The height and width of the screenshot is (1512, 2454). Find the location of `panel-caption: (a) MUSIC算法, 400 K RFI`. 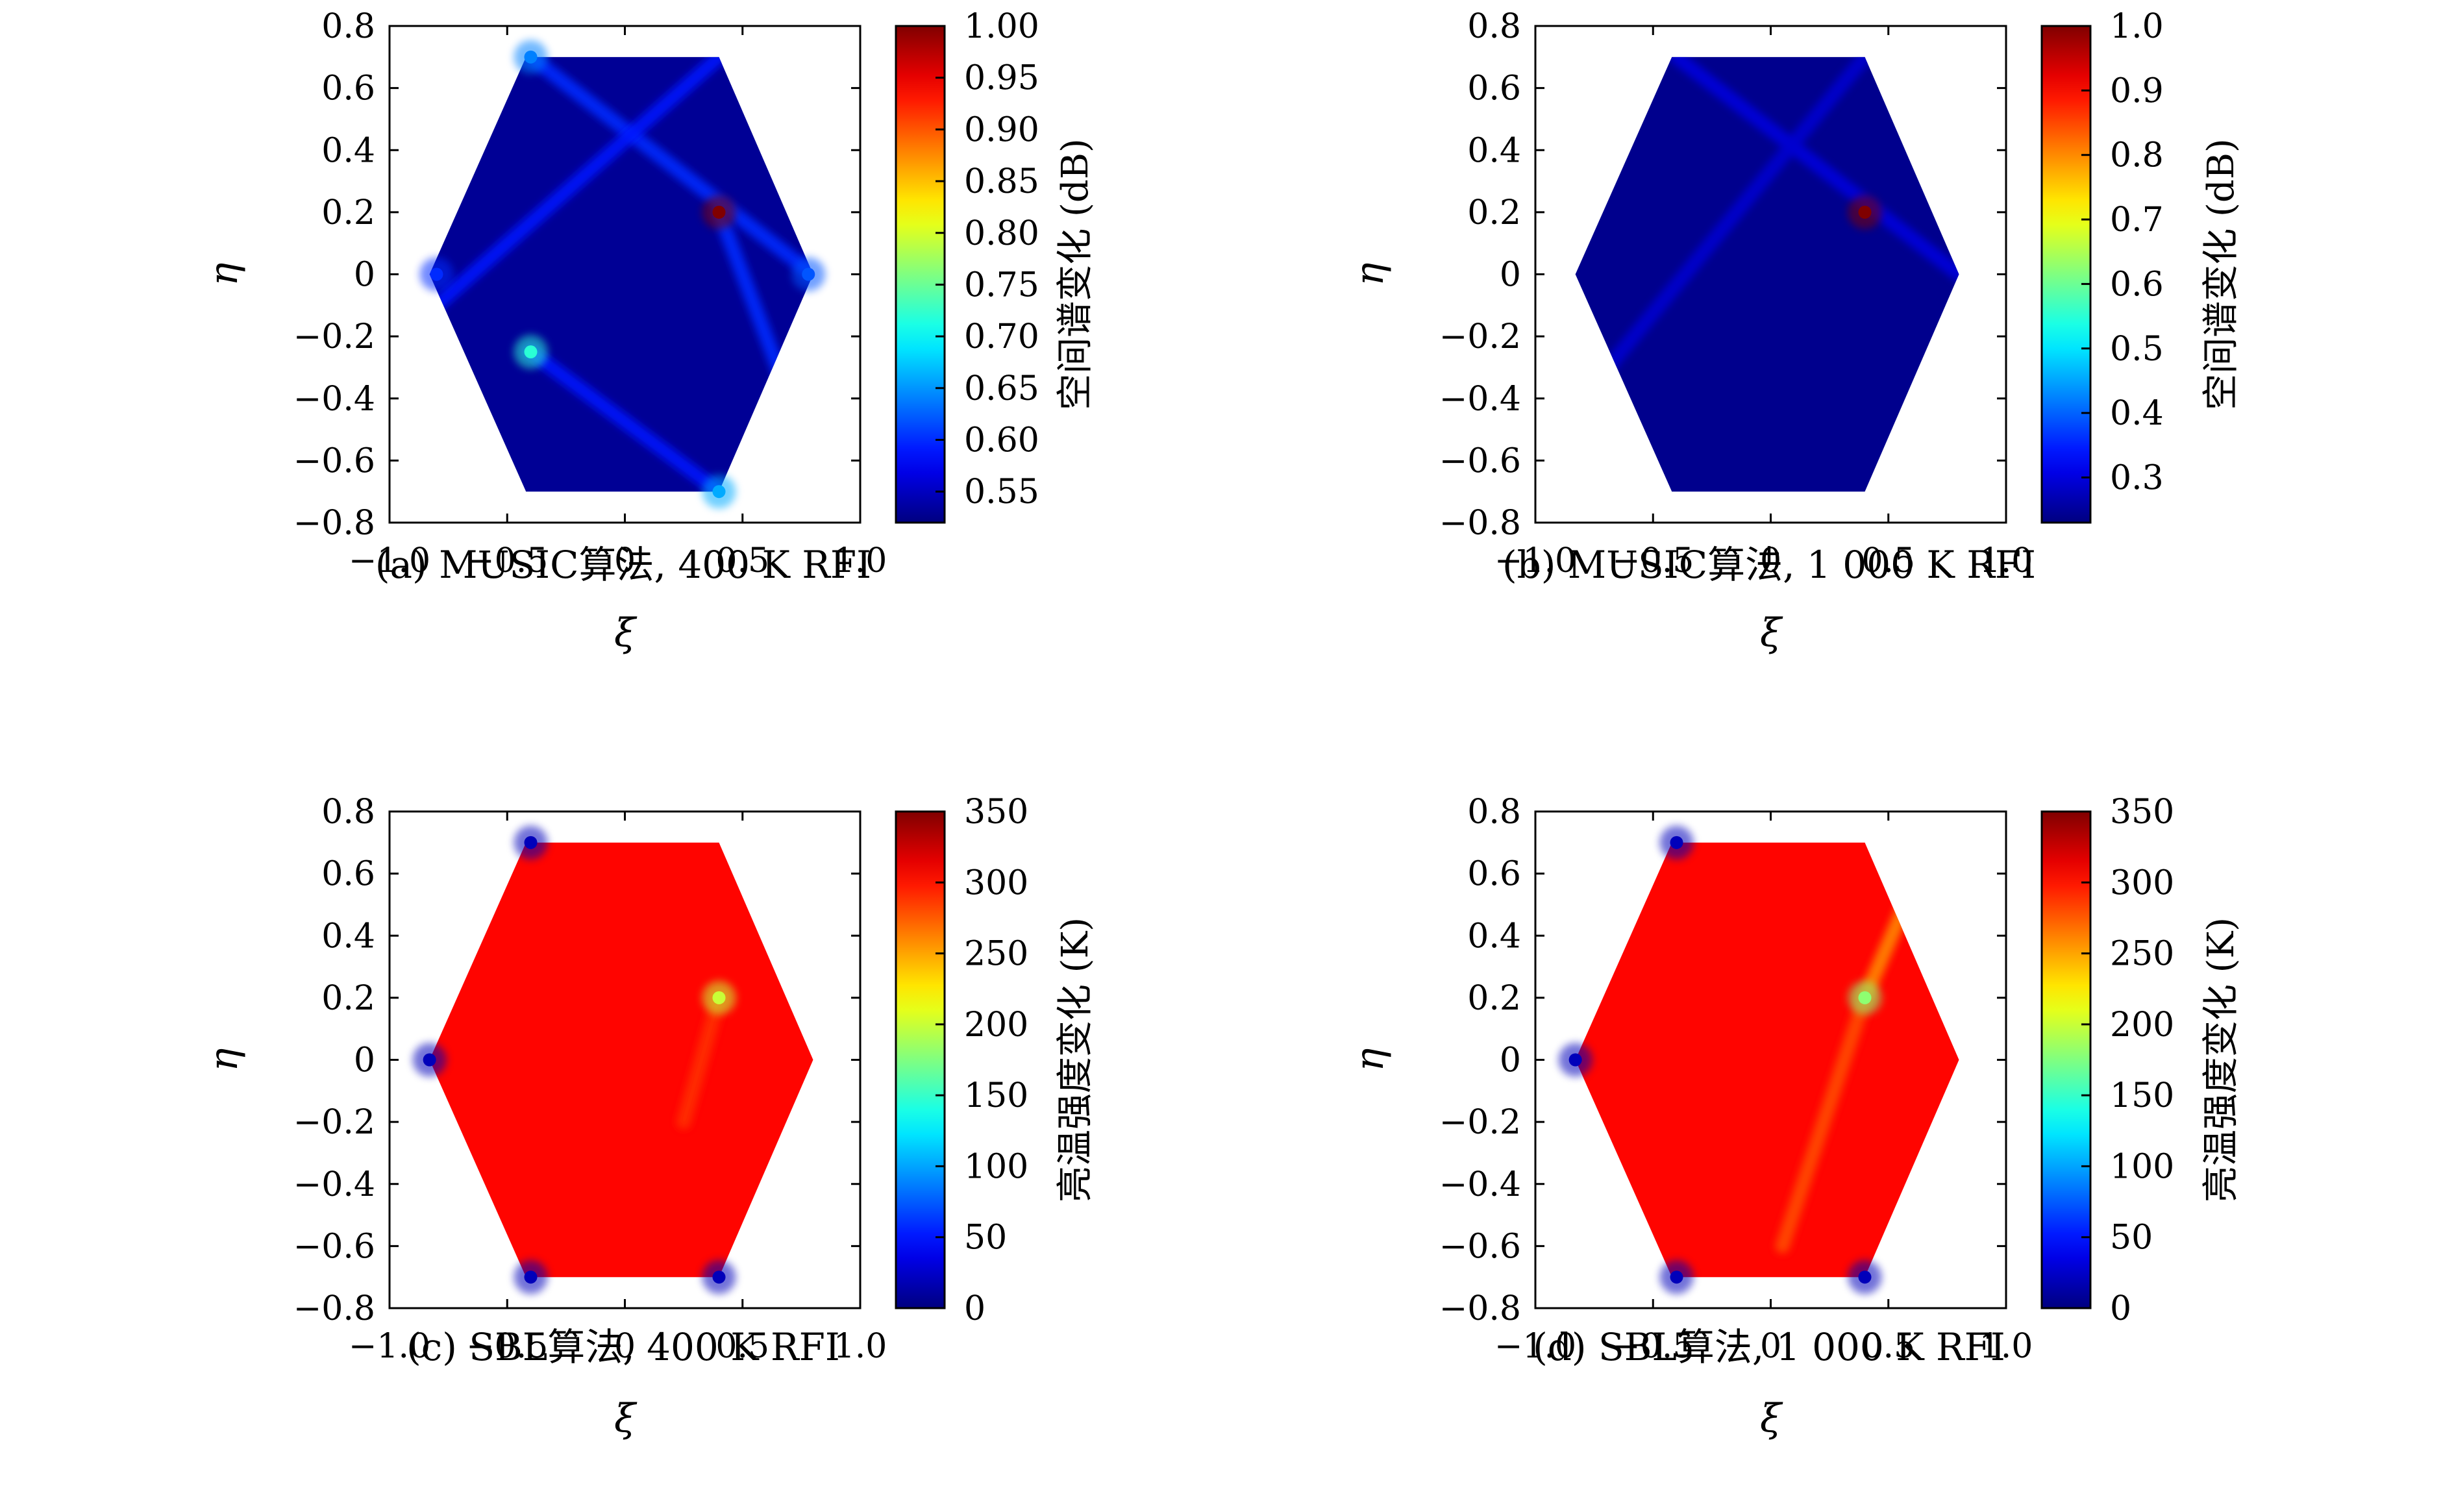

panel-caption: (a) MUSIC算法, 400 K RFI is located at coordinates (623, 565).